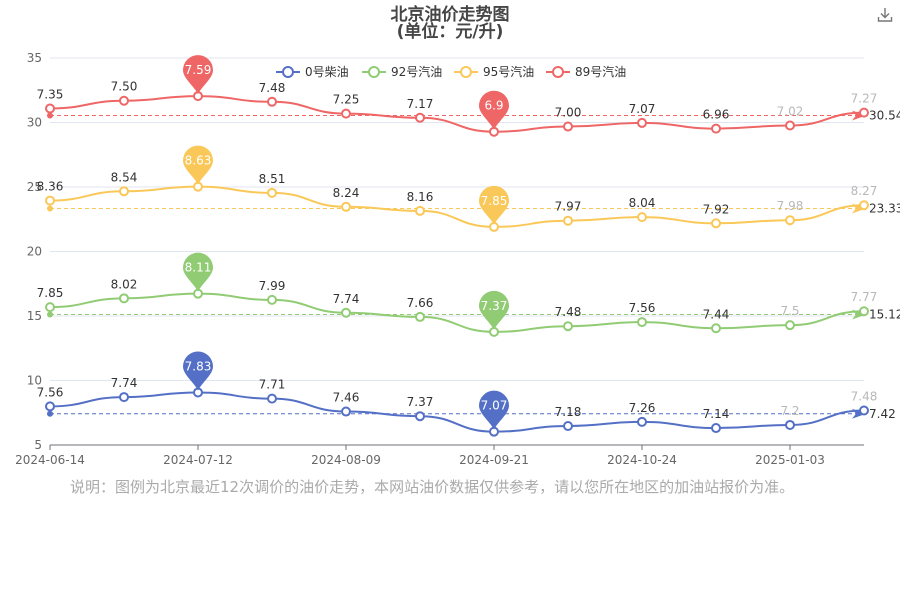 The height and width of the screenshot is (600, 900). Describe the element at coordinates (346, 398) in the screenshot. I see `data-label: 7.46` at that location.